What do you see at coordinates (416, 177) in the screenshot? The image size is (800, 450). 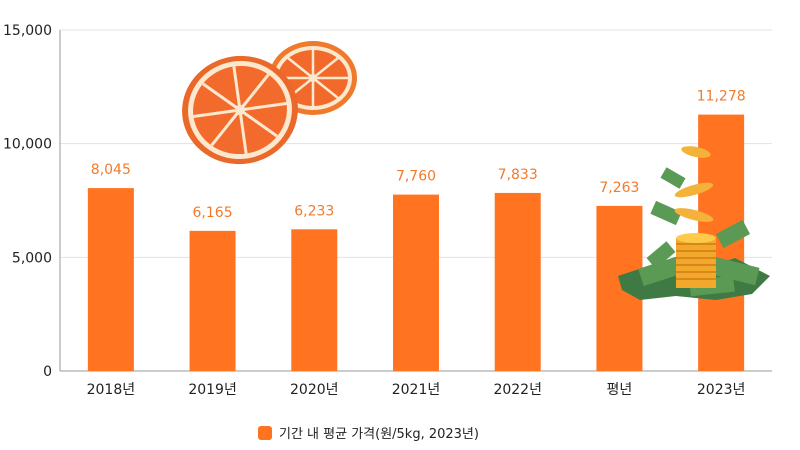 I see `data-label: 7,760` at bounding box center [416, 177].